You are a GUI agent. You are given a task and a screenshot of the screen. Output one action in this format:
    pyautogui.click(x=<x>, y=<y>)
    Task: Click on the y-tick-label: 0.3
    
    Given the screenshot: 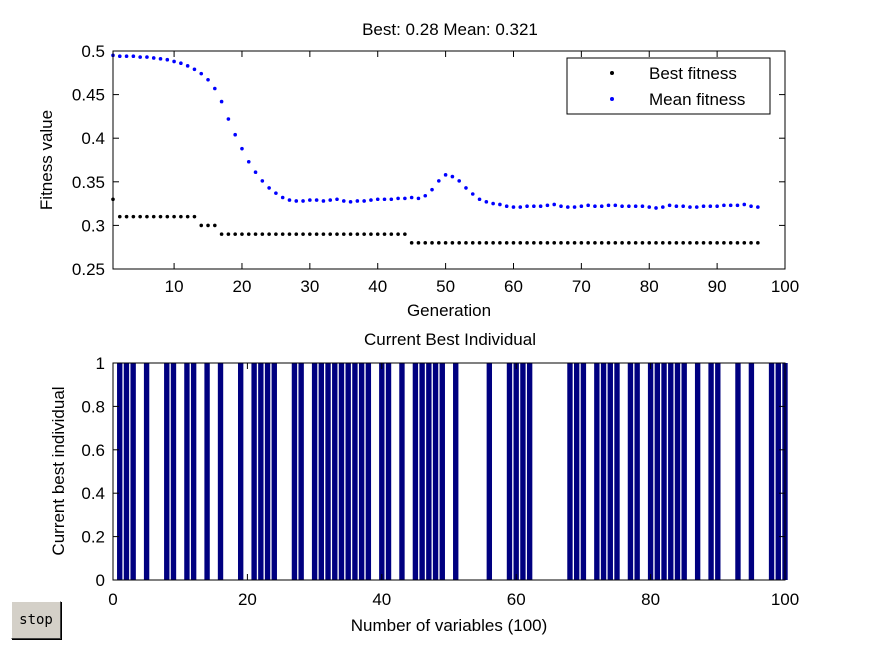 What is the action you would take?
    pyautogui.click(x=93, y=225)
    